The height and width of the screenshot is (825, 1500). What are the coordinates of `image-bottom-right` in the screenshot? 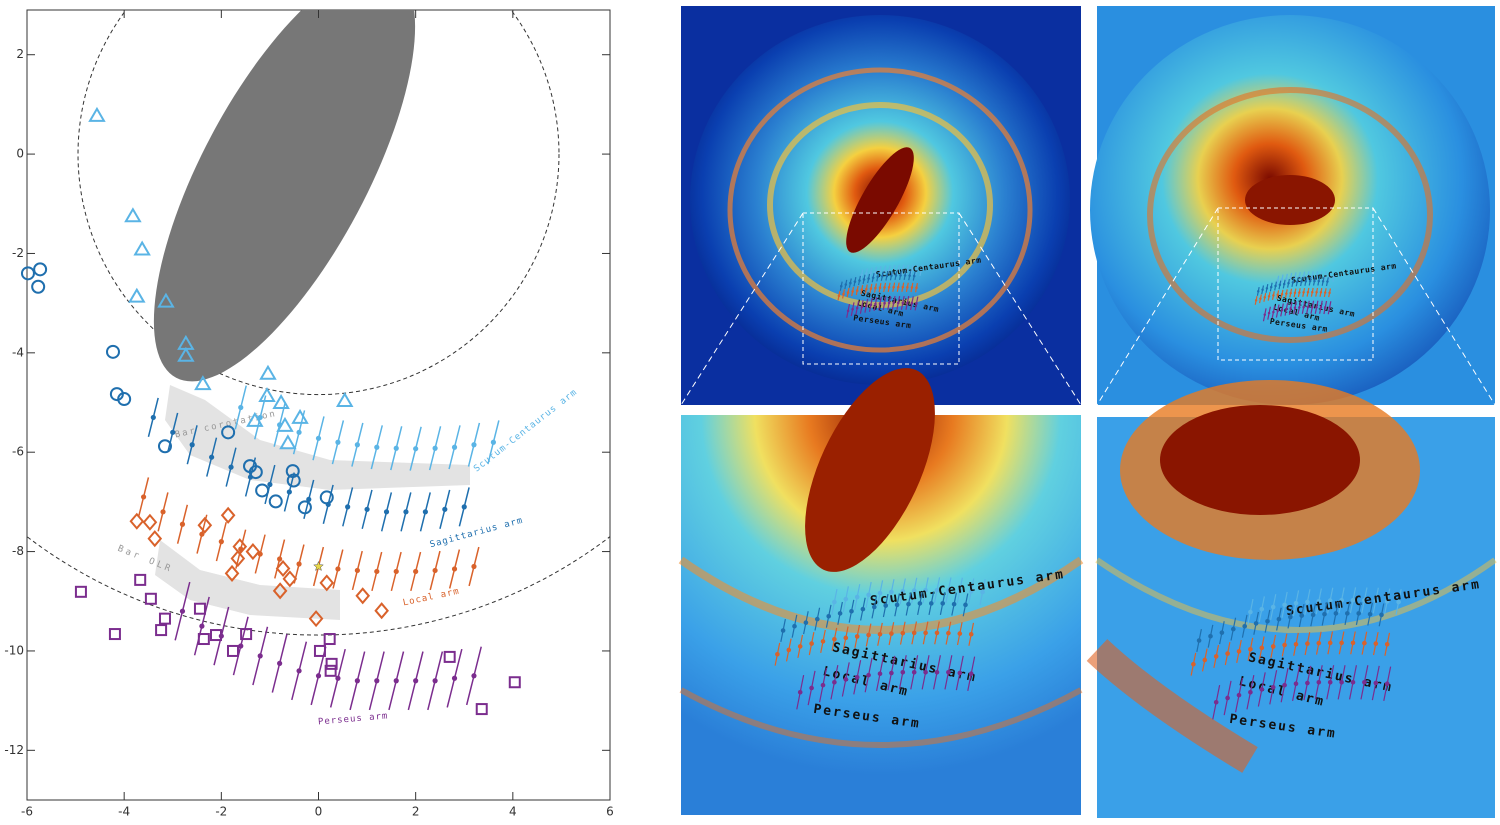 It's located at (1291, 599).